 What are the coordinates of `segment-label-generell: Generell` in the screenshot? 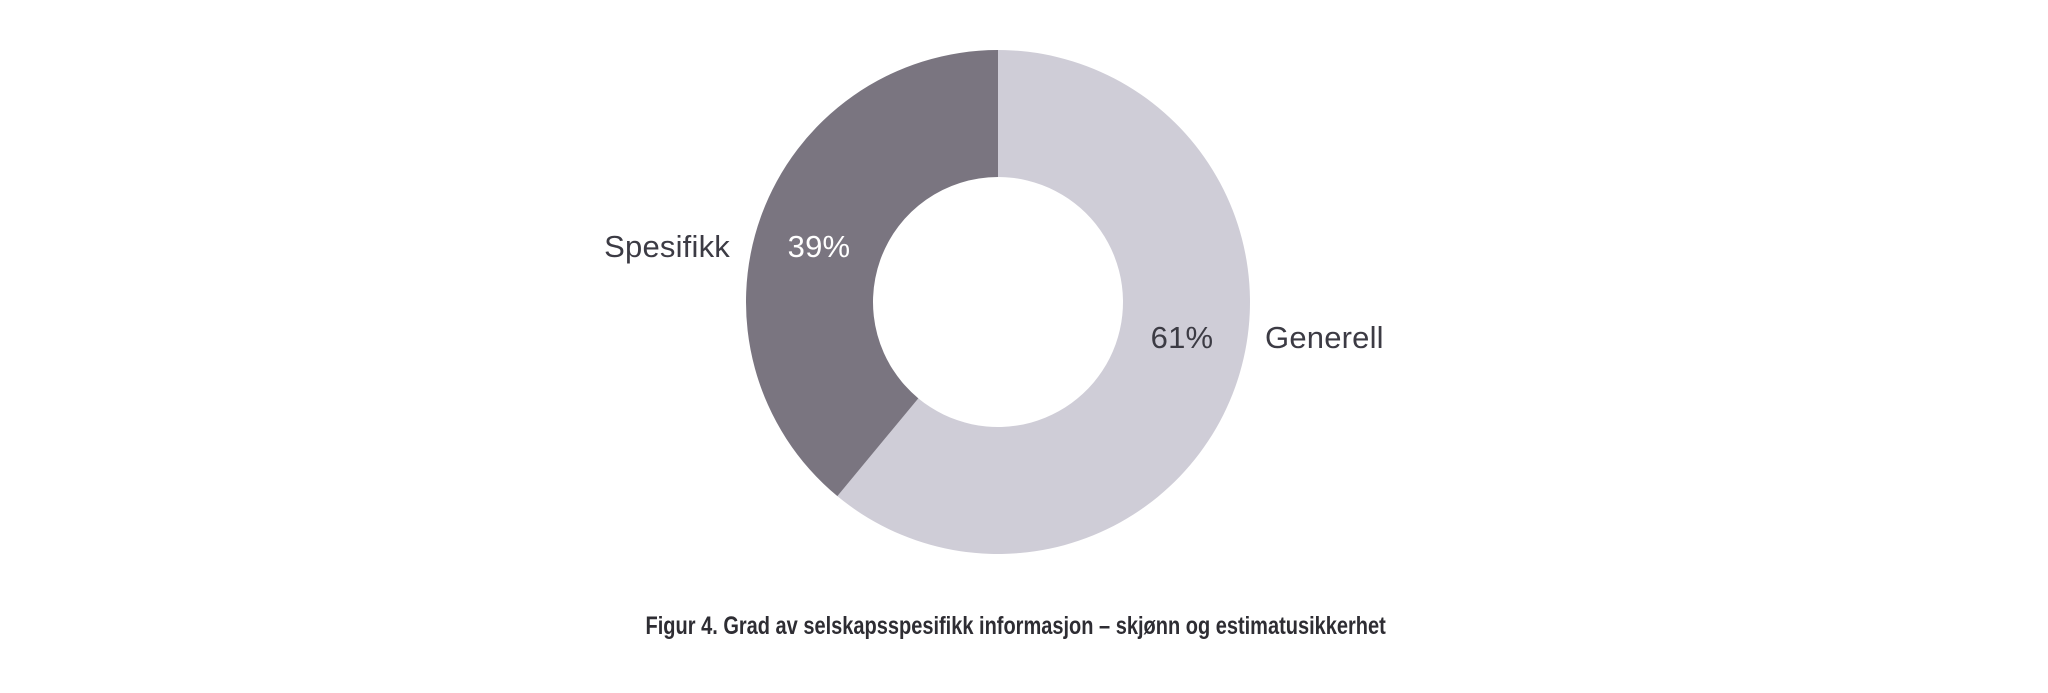 It's located at (1324, 337).